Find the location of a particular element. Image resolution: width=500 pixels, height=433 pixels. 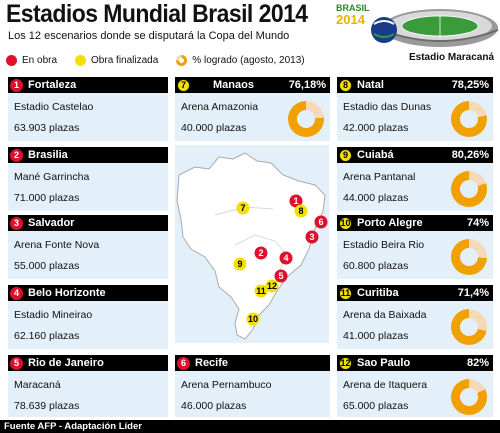

capacity: 65.000 plazas is located at coordinates (376, 406).